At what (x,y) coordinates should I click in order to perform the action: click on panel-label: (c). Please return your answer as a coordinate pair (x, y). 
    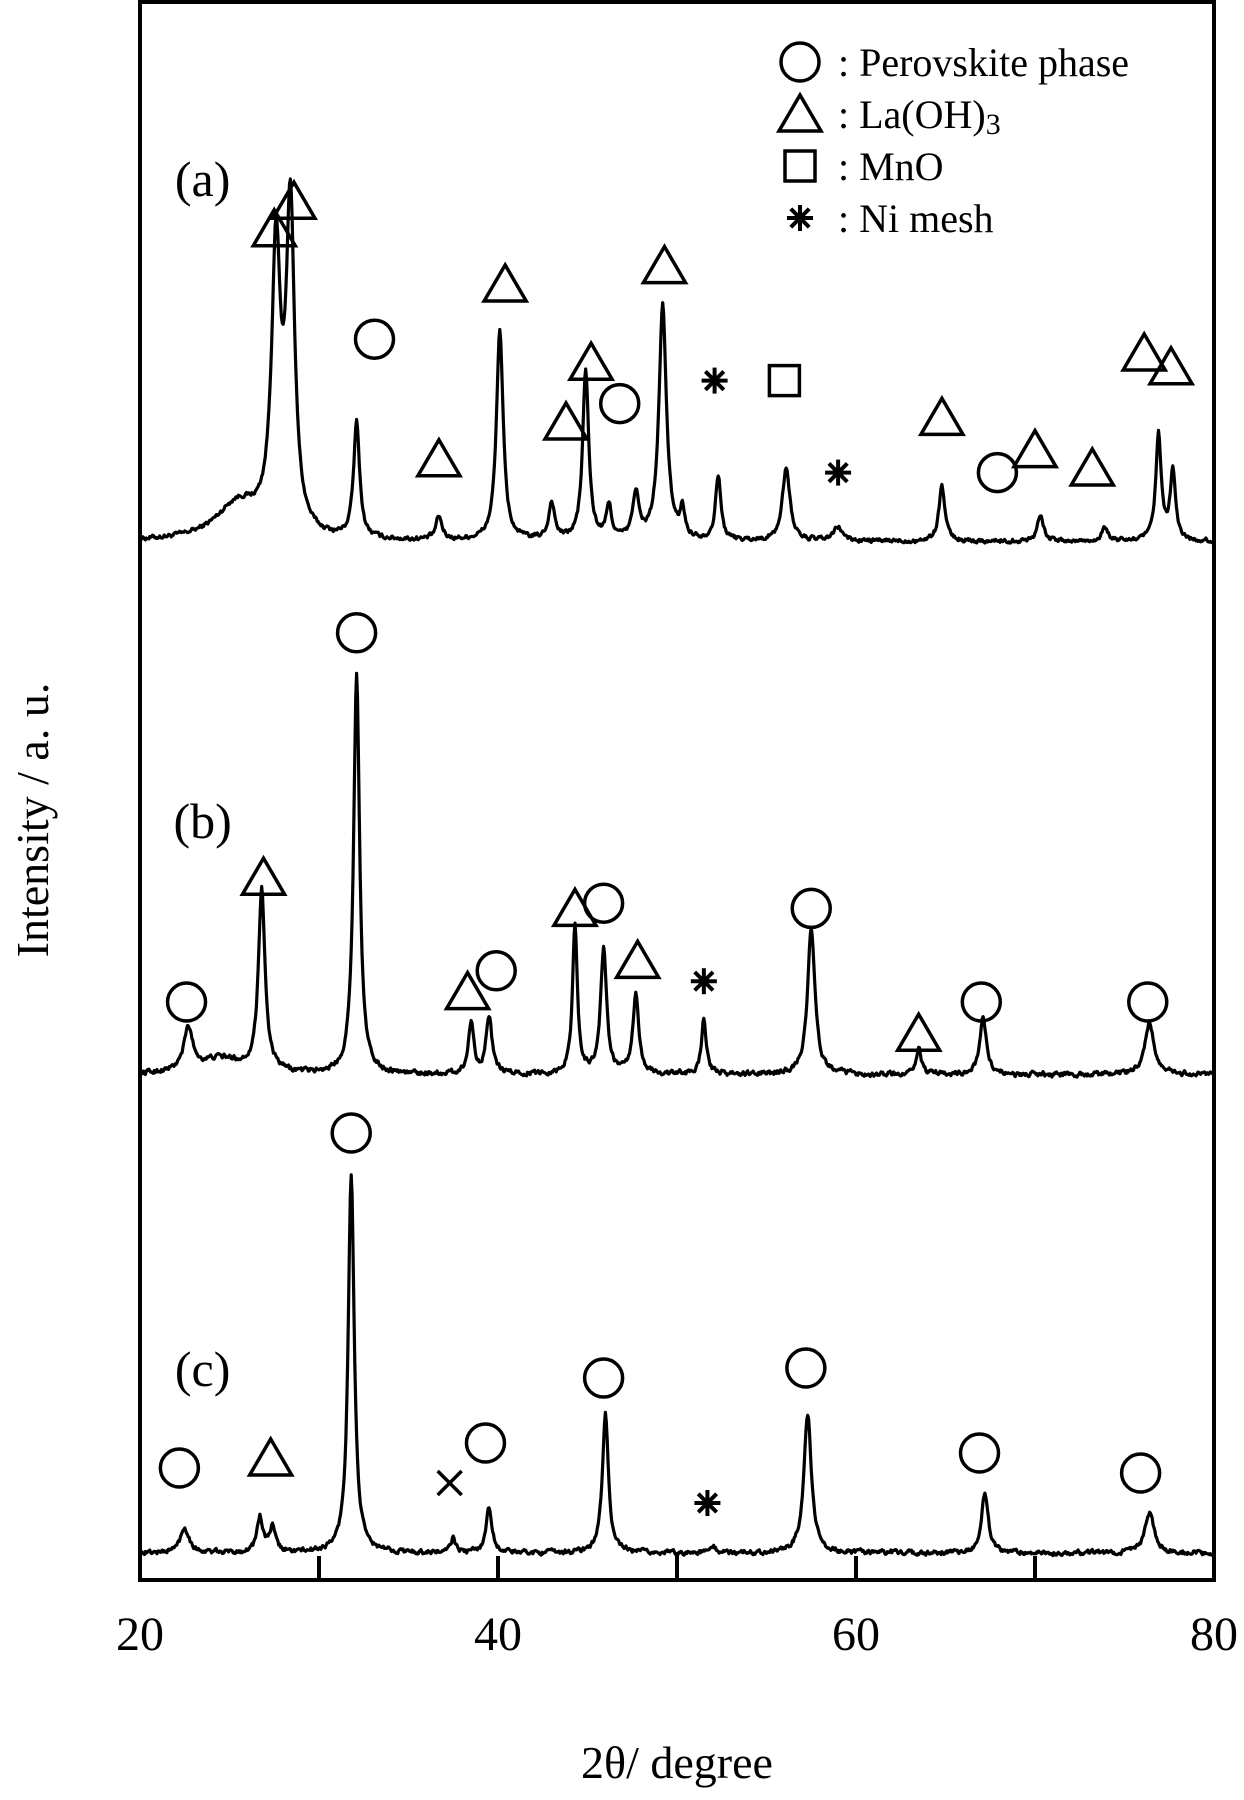
    Looking at the image, I should click on (203, 1369).